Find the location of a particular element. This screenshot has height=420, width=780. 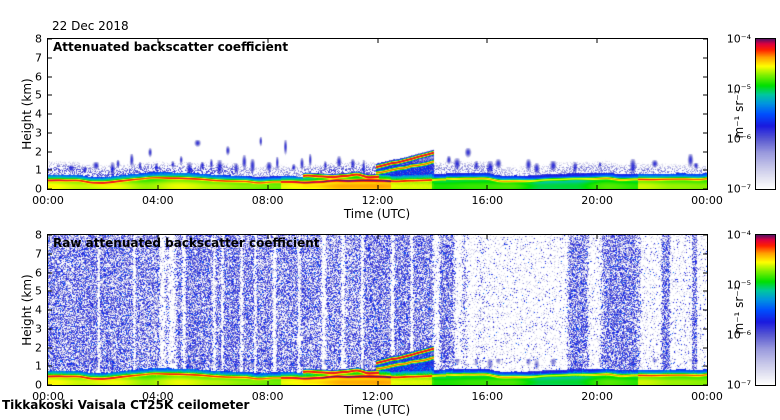

colorbar-units-bottom: m⁻¹ sr⁻¹ is located at coordinates (739, 310).